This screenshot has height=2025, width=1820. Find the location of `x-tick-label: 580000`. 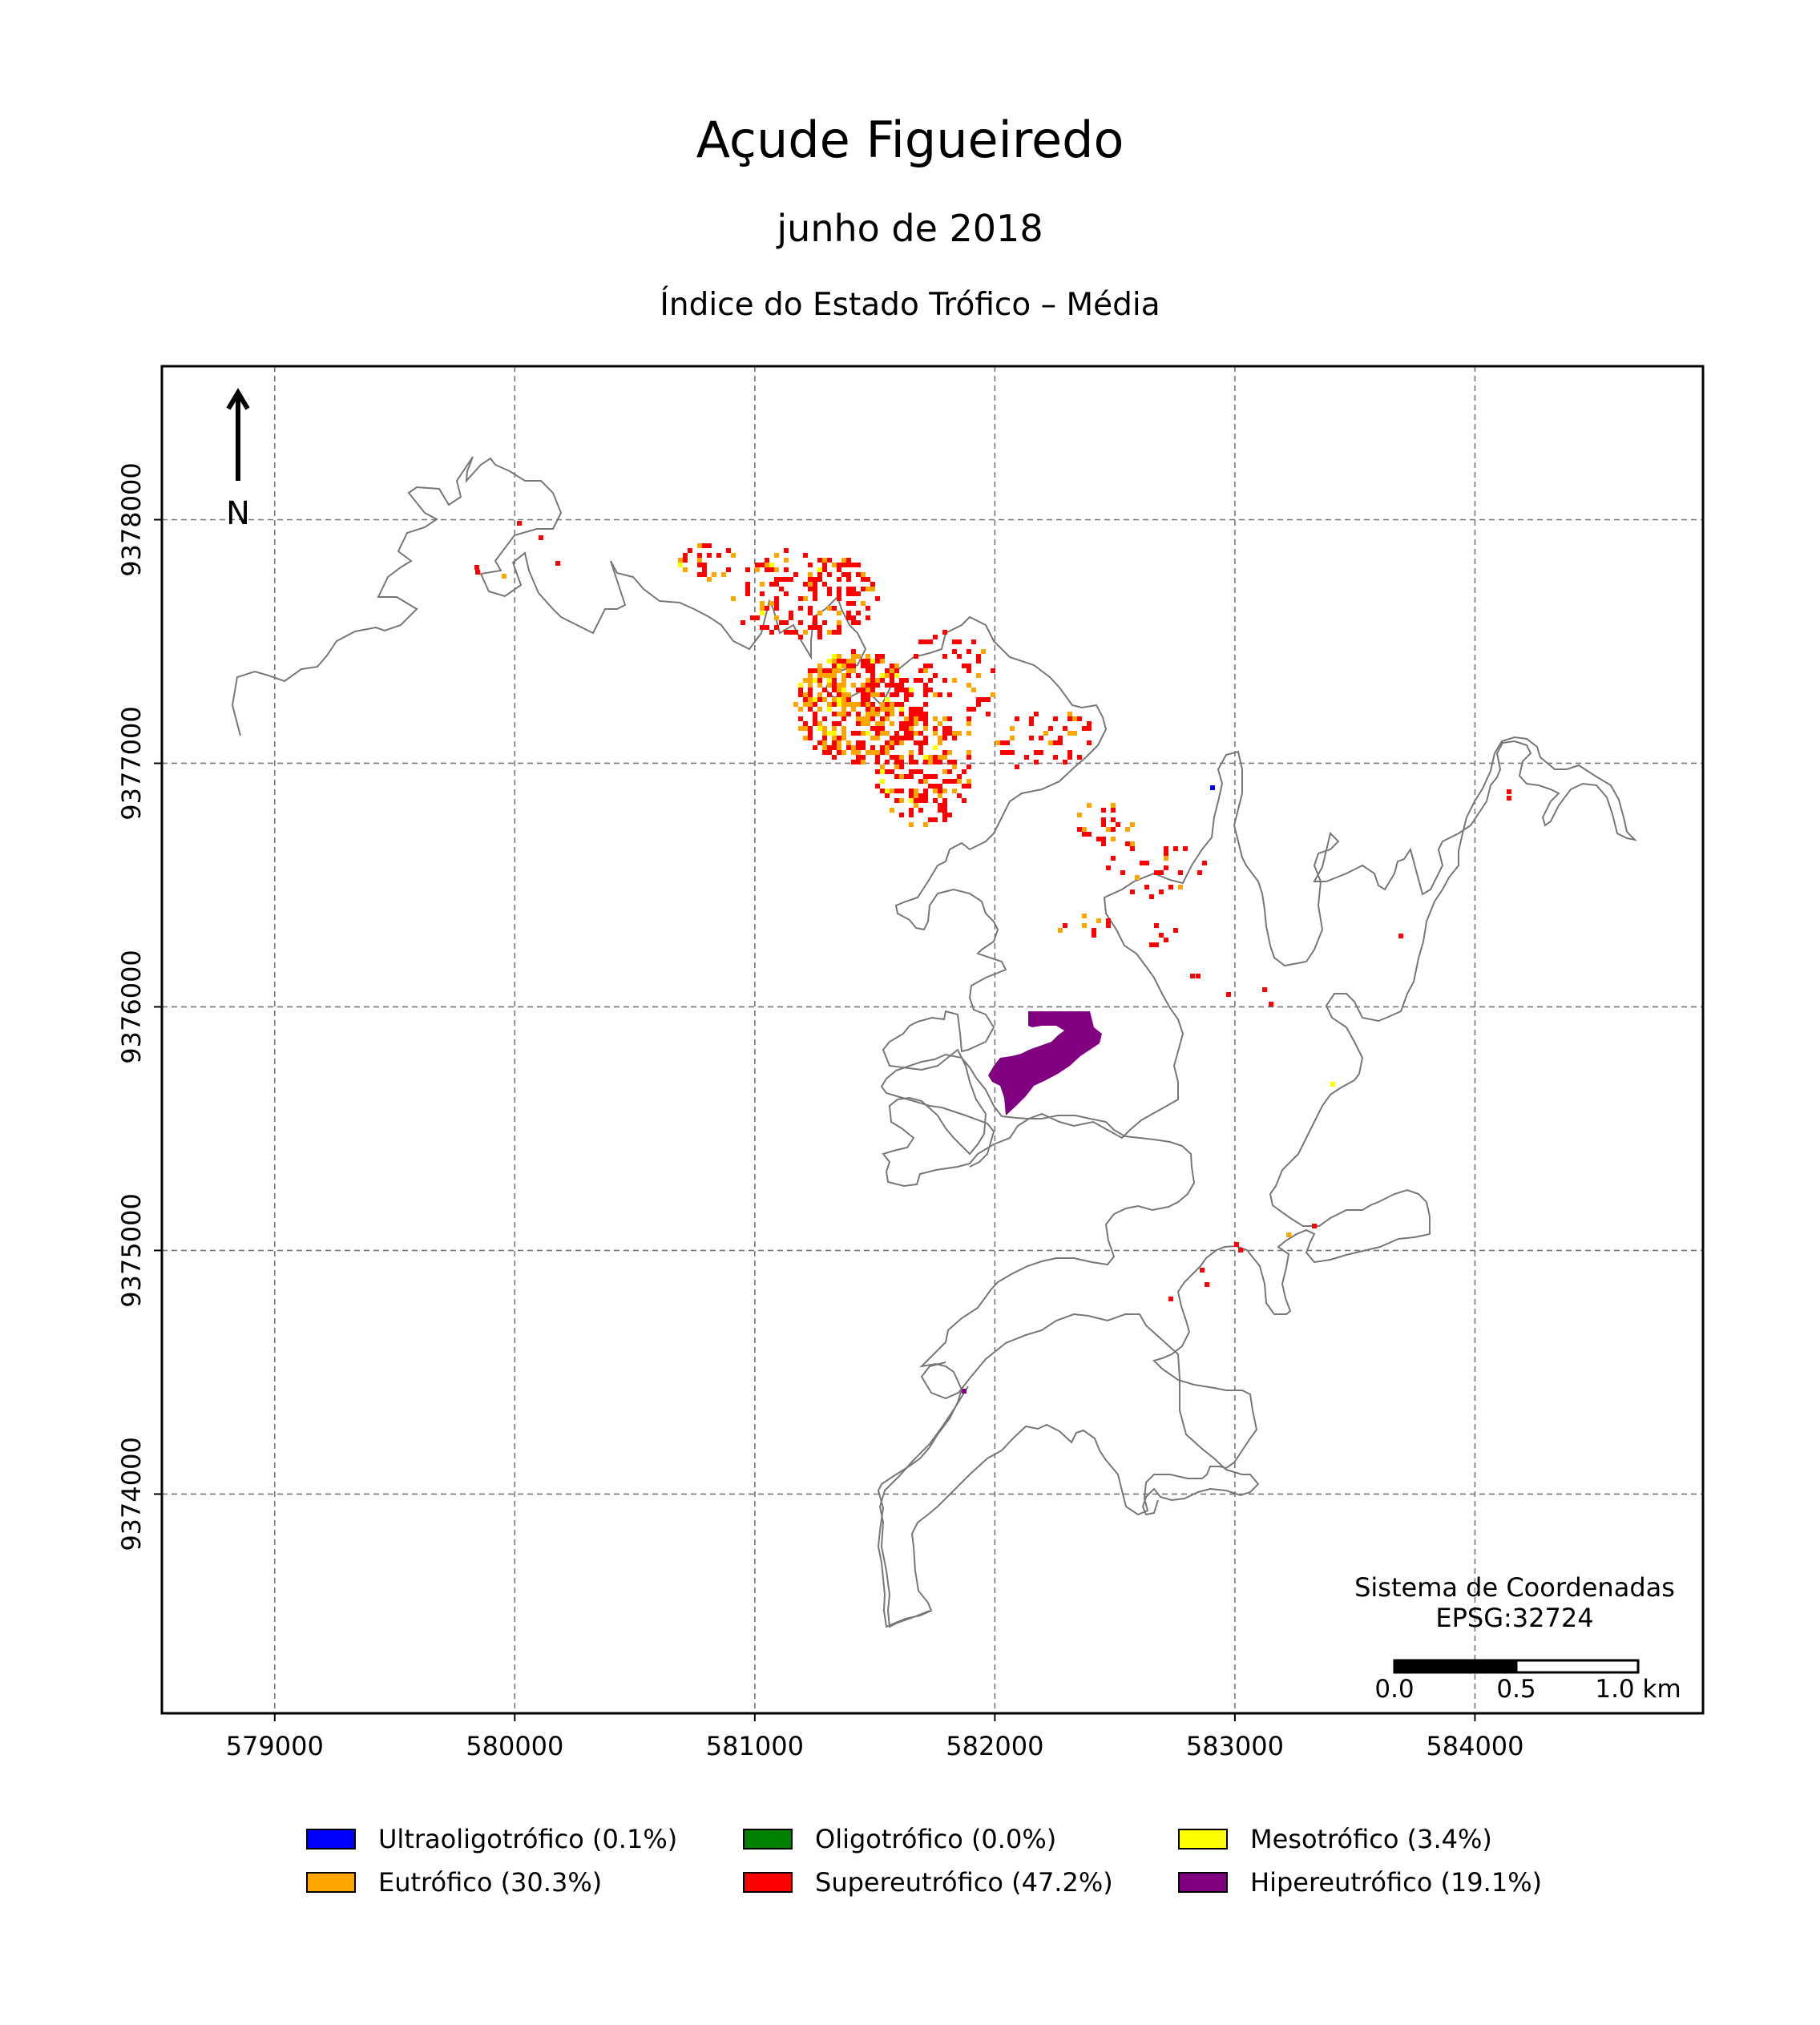

x-tick-label: 580000 is located at coordinates (514, 1746).